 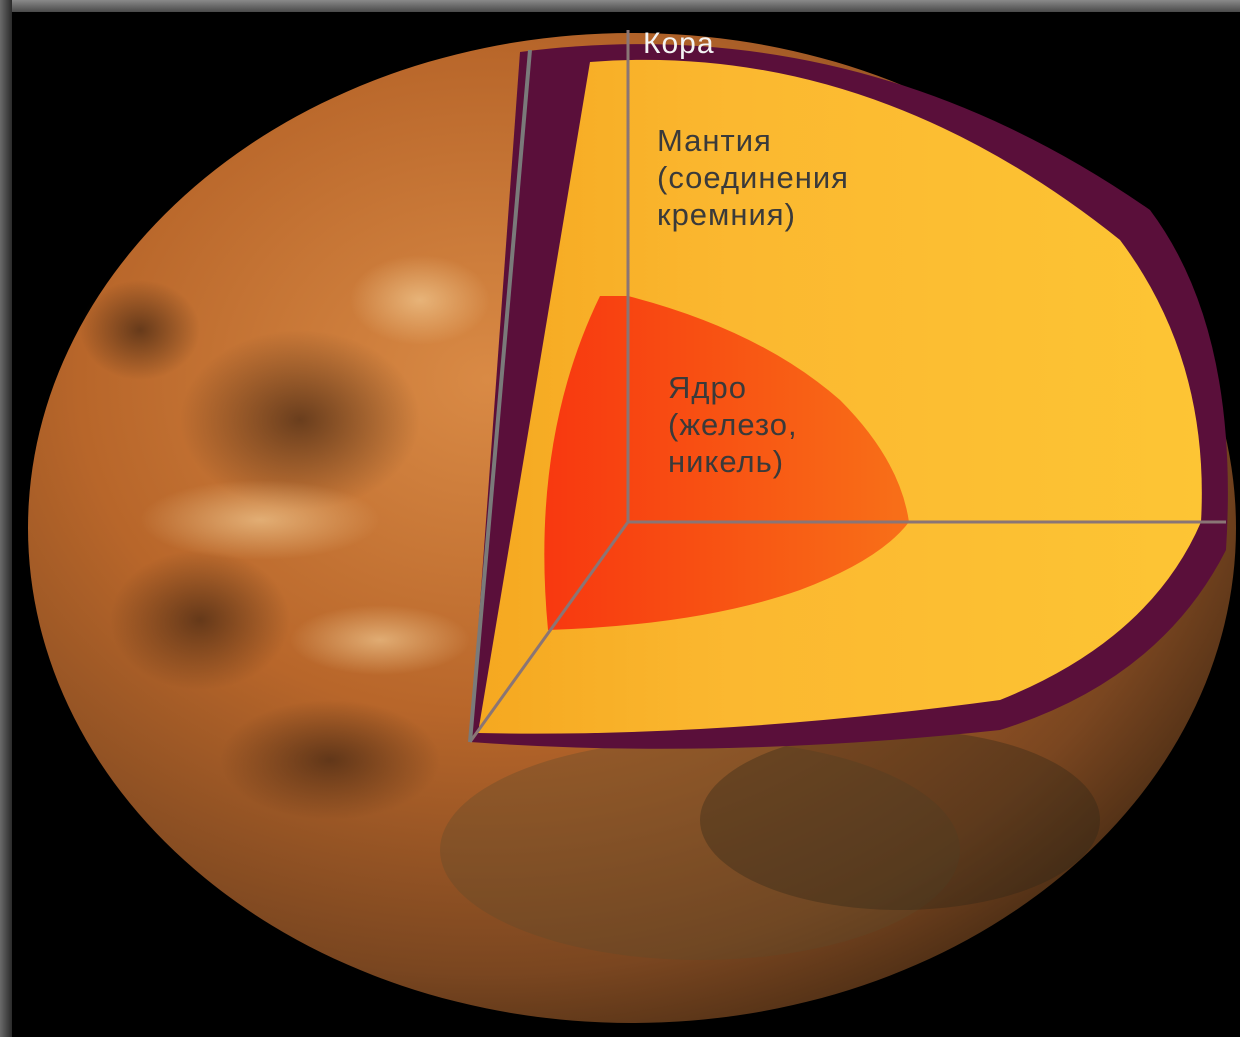 I want to click on core-label-line-2: (железо,, so click(x=733, y=424).